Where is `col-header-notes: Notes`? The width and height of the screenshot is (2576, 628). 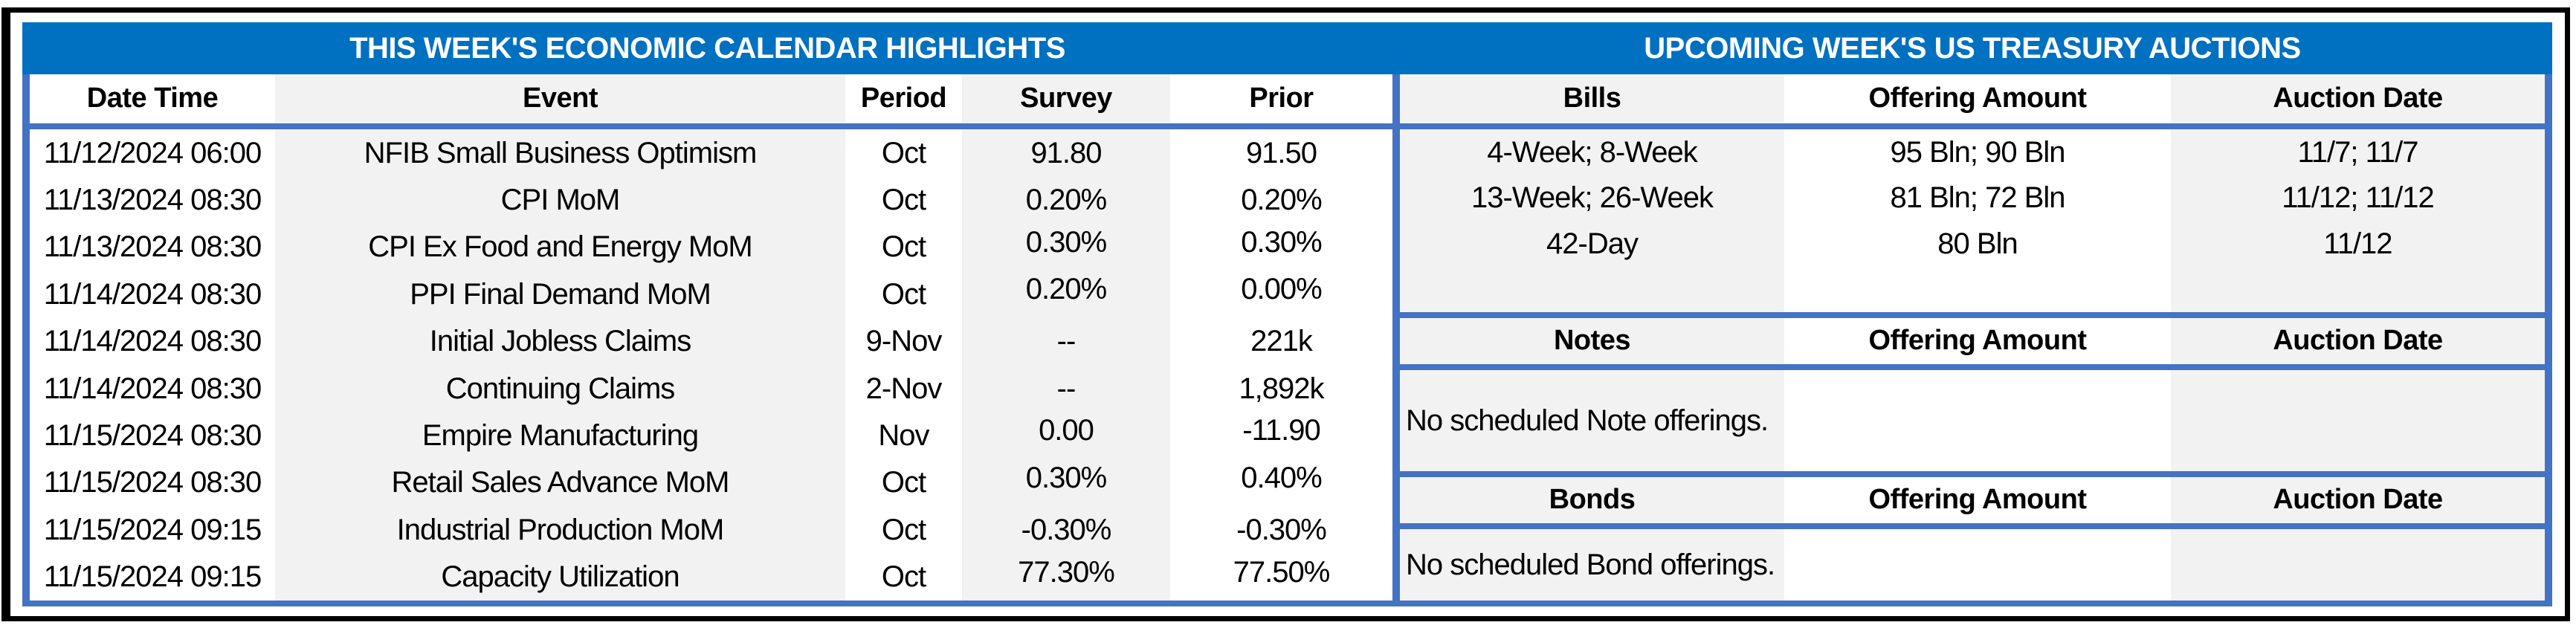
col-header-notes: Notes is located at coordinates (1592, 341).